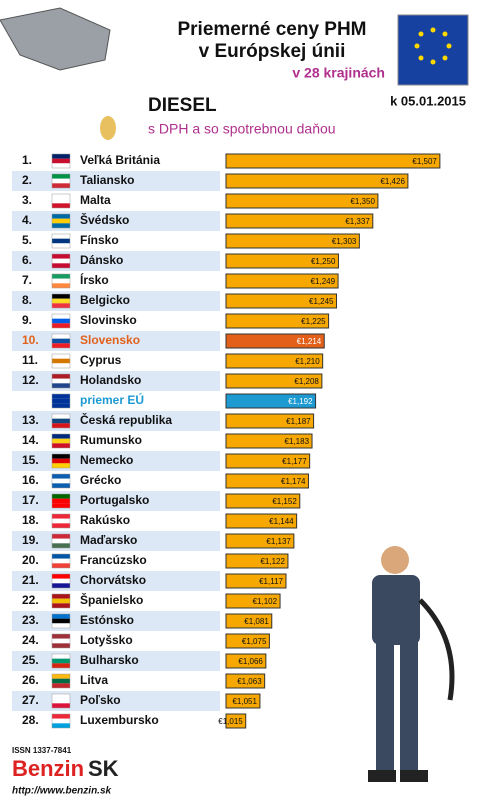 The width and height of the screenshot is (480, 810). Describe the element at coordinates (42, 750) in the screenshot. I see `issn: ISSN 1337-7841` at that location.